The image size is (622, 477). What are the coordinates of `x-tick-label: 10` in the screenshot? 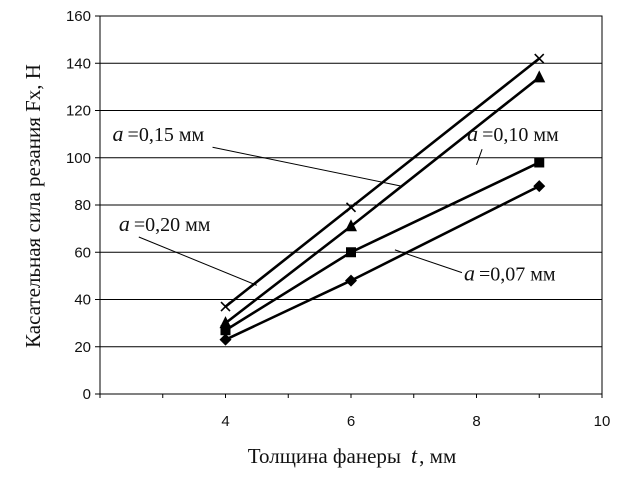 It's located at (602, 421).